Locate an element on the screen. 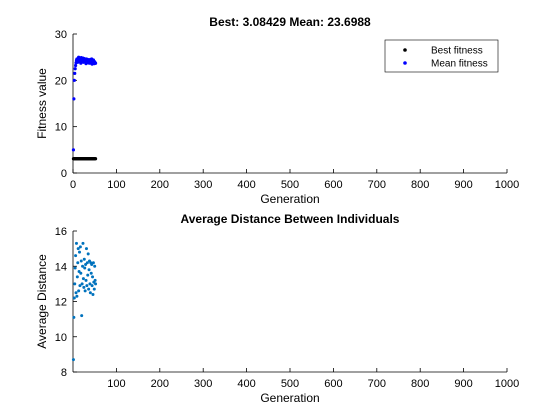 The height and width of the screenshot is (420, 560). y-axis-label: Average Distance is located at coordinates (42, 301).